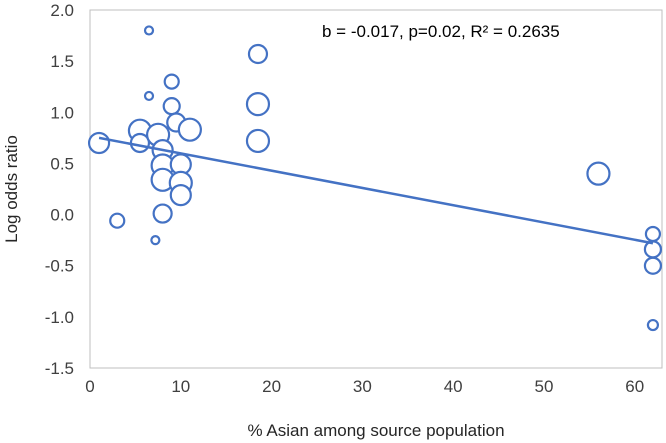 This screenshot has height=443, width=666. What do you see at coordinates (59, 189) in the screenshot?
I see `y-tick-labels: -1.5 -1.0 -0.5 0.0 0.5 1.0 1.5 2.0` at bounding box center [59, 189].